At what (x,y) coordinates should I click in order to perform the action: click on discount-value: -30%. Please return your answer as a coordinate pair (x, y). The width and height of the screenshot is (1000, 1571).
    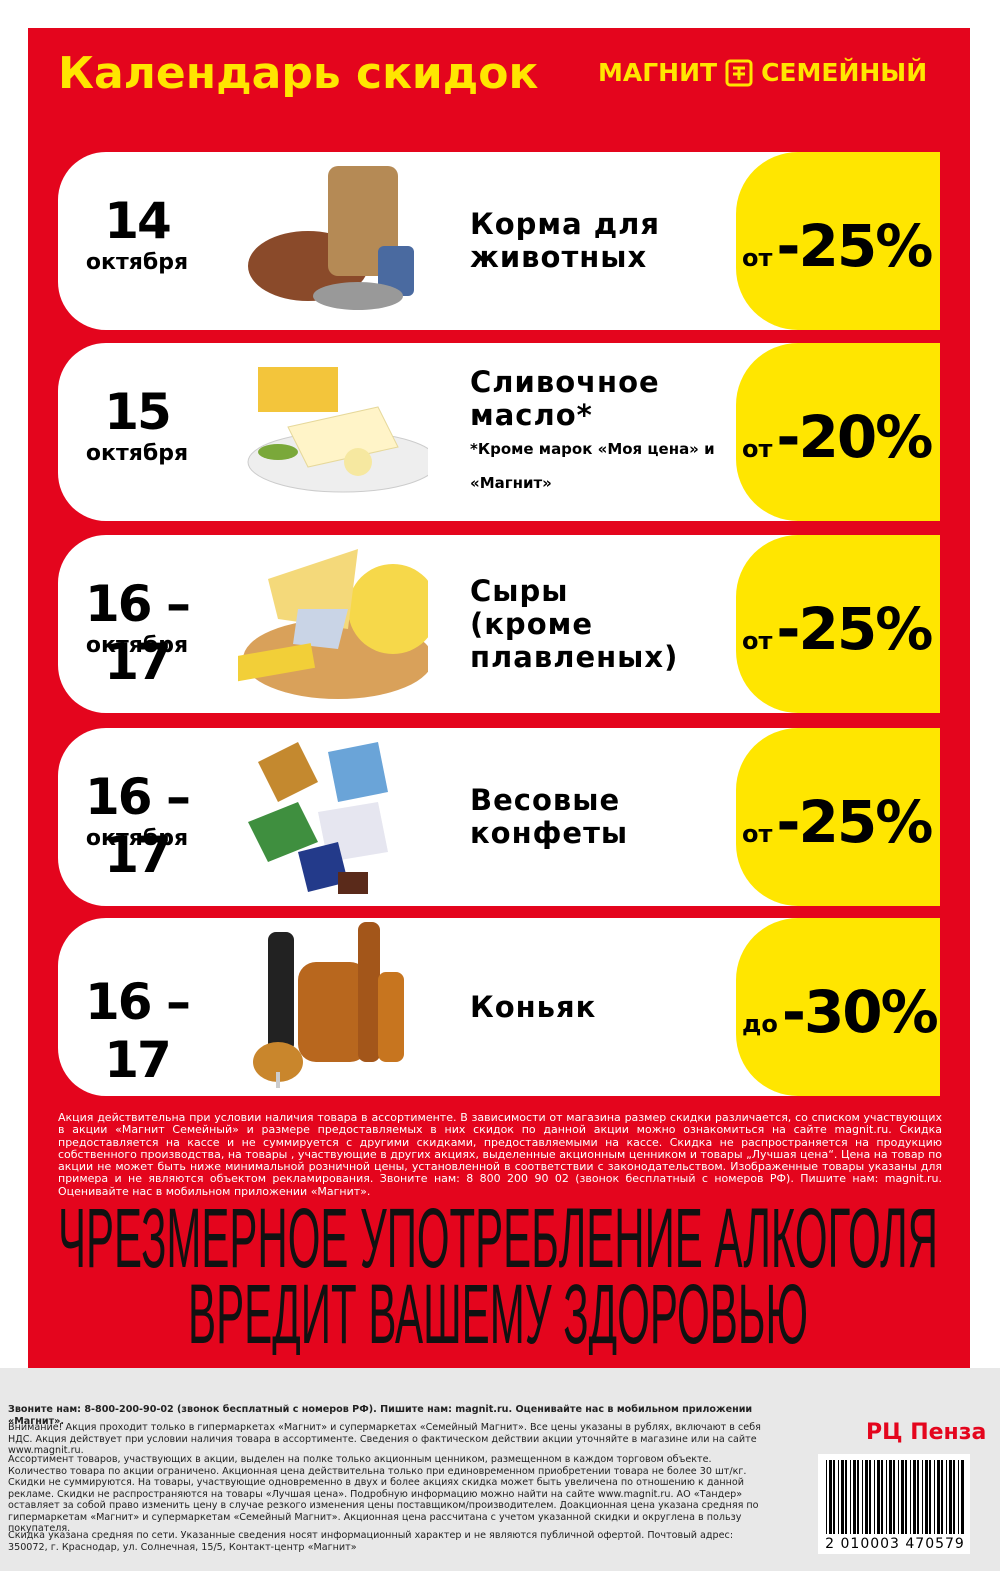
    Looking at the image, I should click on (860, 1012).